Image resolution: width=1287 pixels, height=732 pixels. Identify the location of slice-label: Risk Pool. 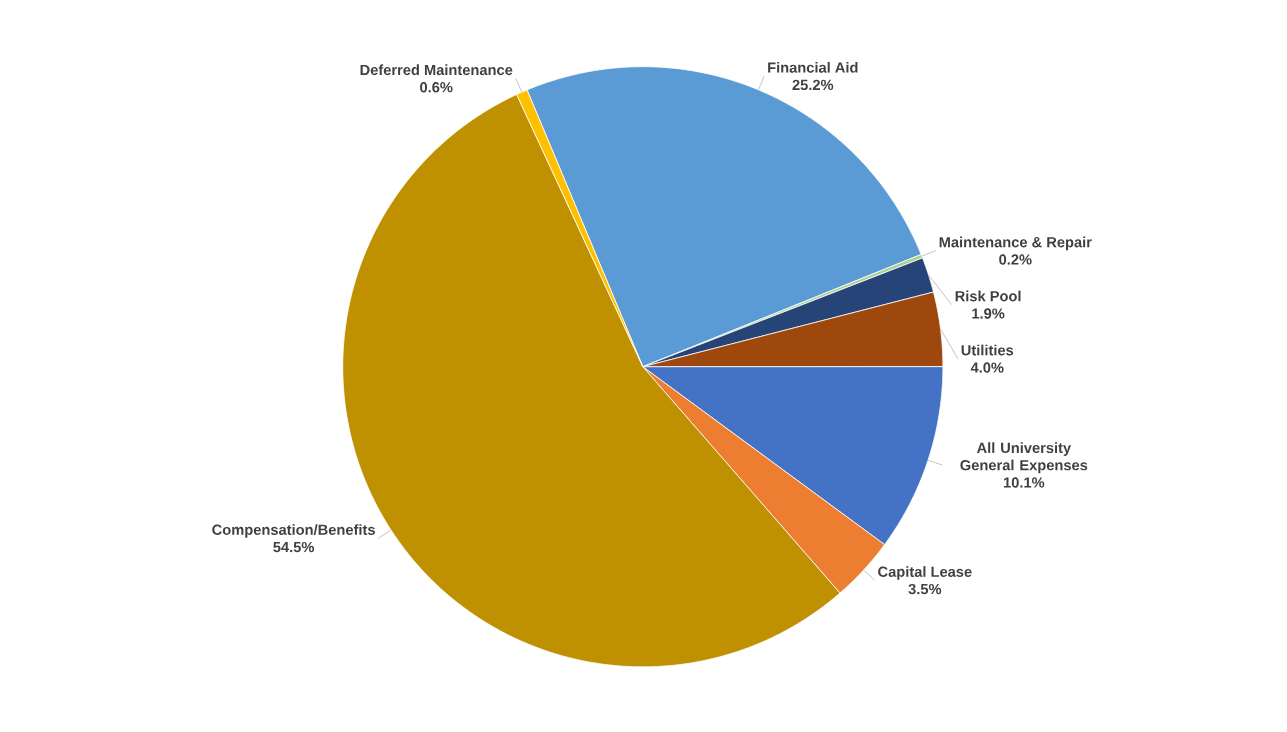
(988, 296).